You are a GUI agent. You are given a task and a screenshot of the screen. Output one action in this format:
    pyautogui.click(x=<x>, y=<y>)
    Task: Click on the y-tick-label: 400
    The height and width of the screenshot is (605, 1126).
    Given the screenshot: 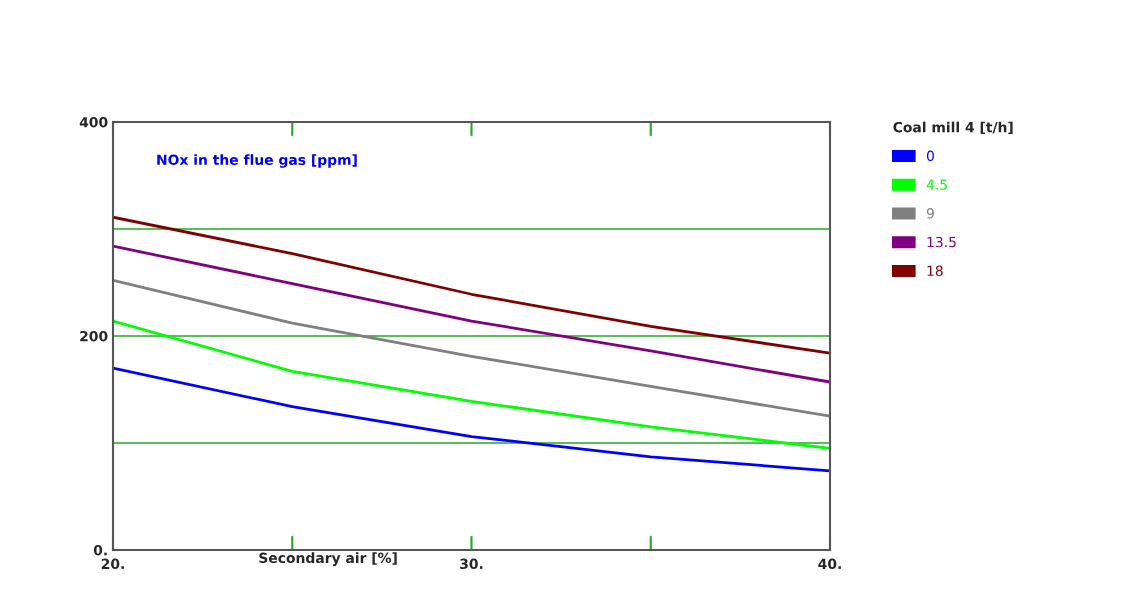 What is the action you would take?
    pyautogui.click(x=93, y=122)
    